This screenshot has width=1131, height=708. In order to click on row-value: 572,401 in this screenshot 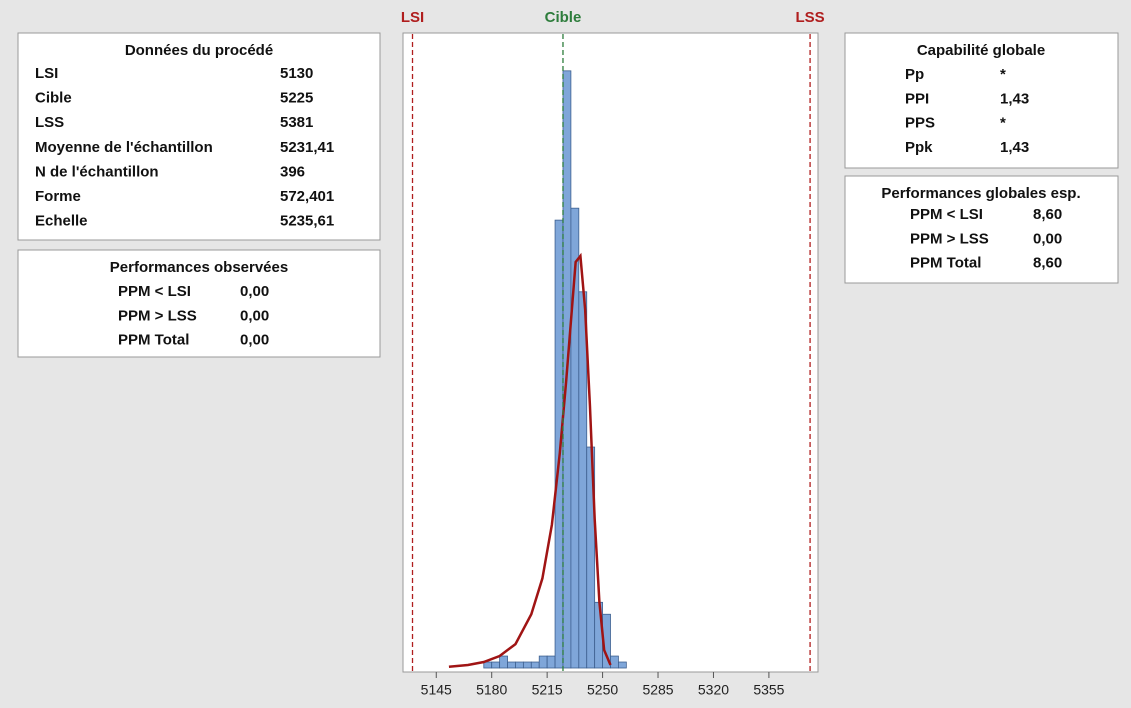, I will do `click(307, 196)`.